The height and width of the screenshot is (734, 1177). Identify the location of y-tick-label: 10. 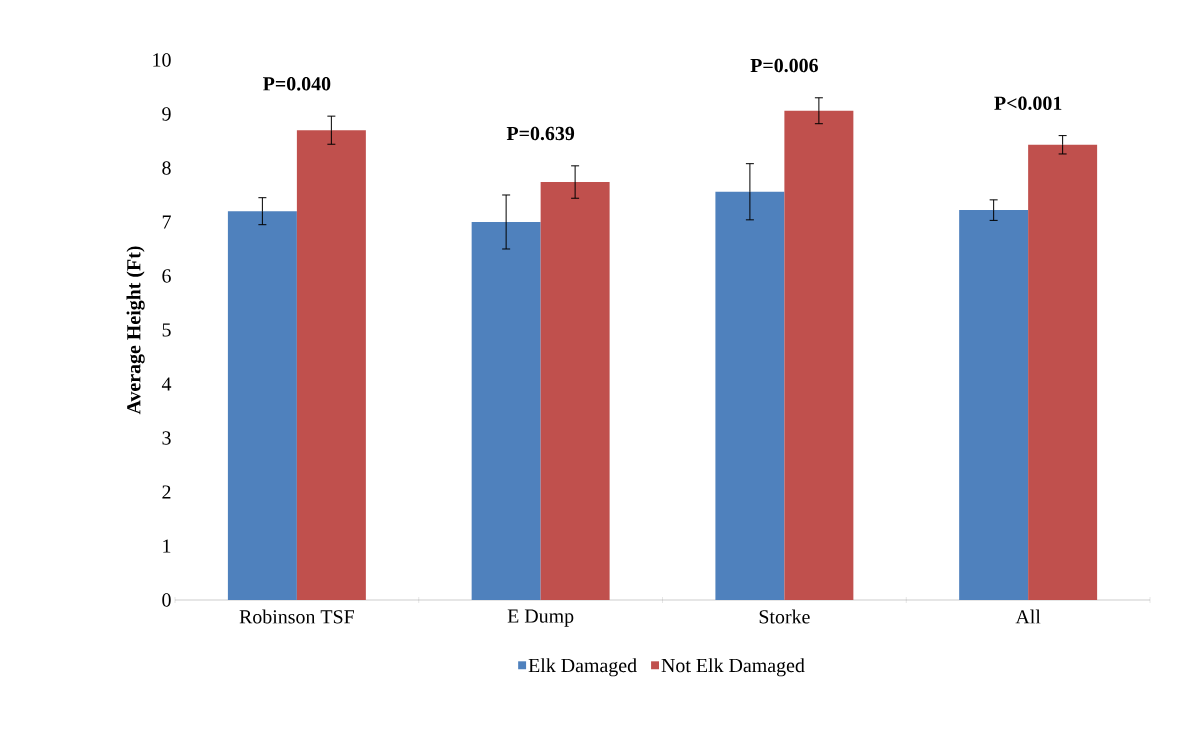
(162, 60).